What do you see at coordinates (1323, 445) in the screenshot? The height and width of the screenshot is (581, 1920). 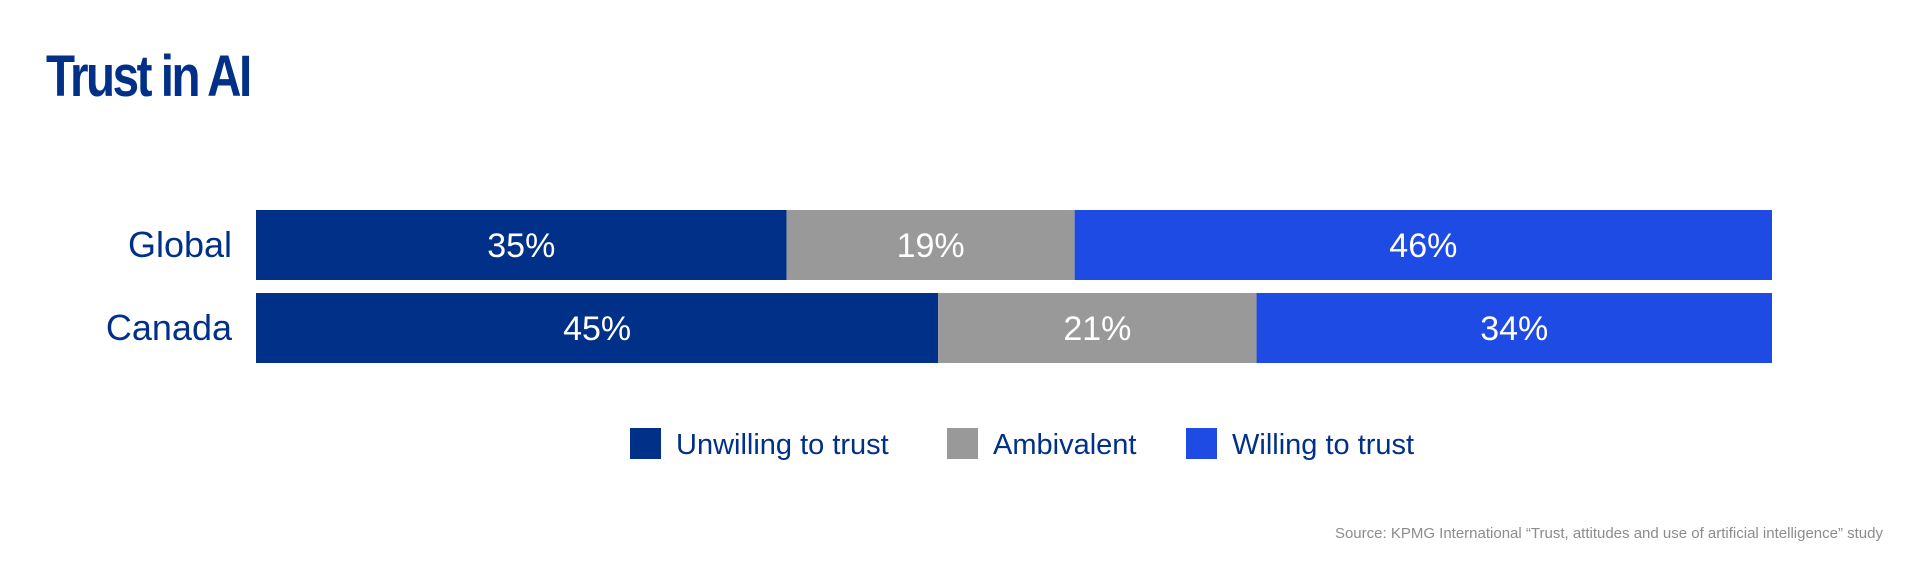 I see `legend-label-willing-to-trust: Willing to trust` at bounding box center [1323, 445].